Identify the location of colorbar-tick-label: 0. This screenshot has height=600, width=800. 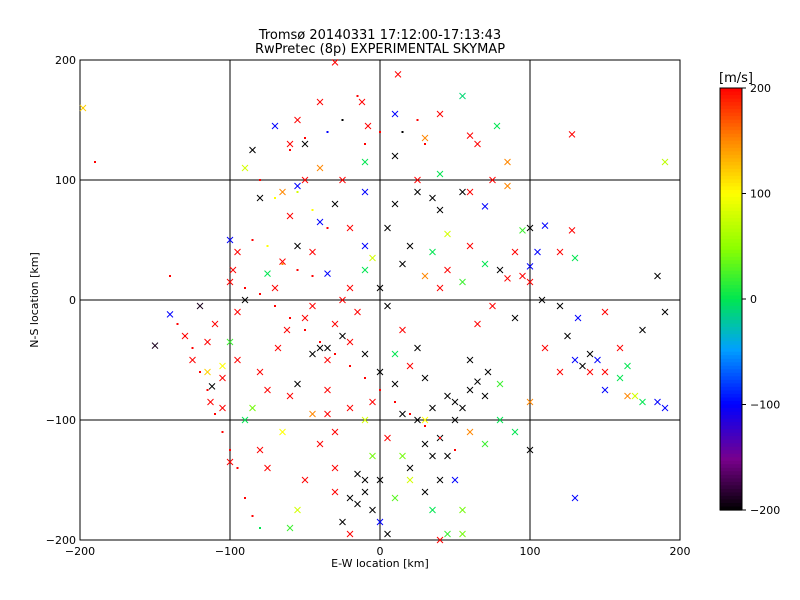
(753, 299).